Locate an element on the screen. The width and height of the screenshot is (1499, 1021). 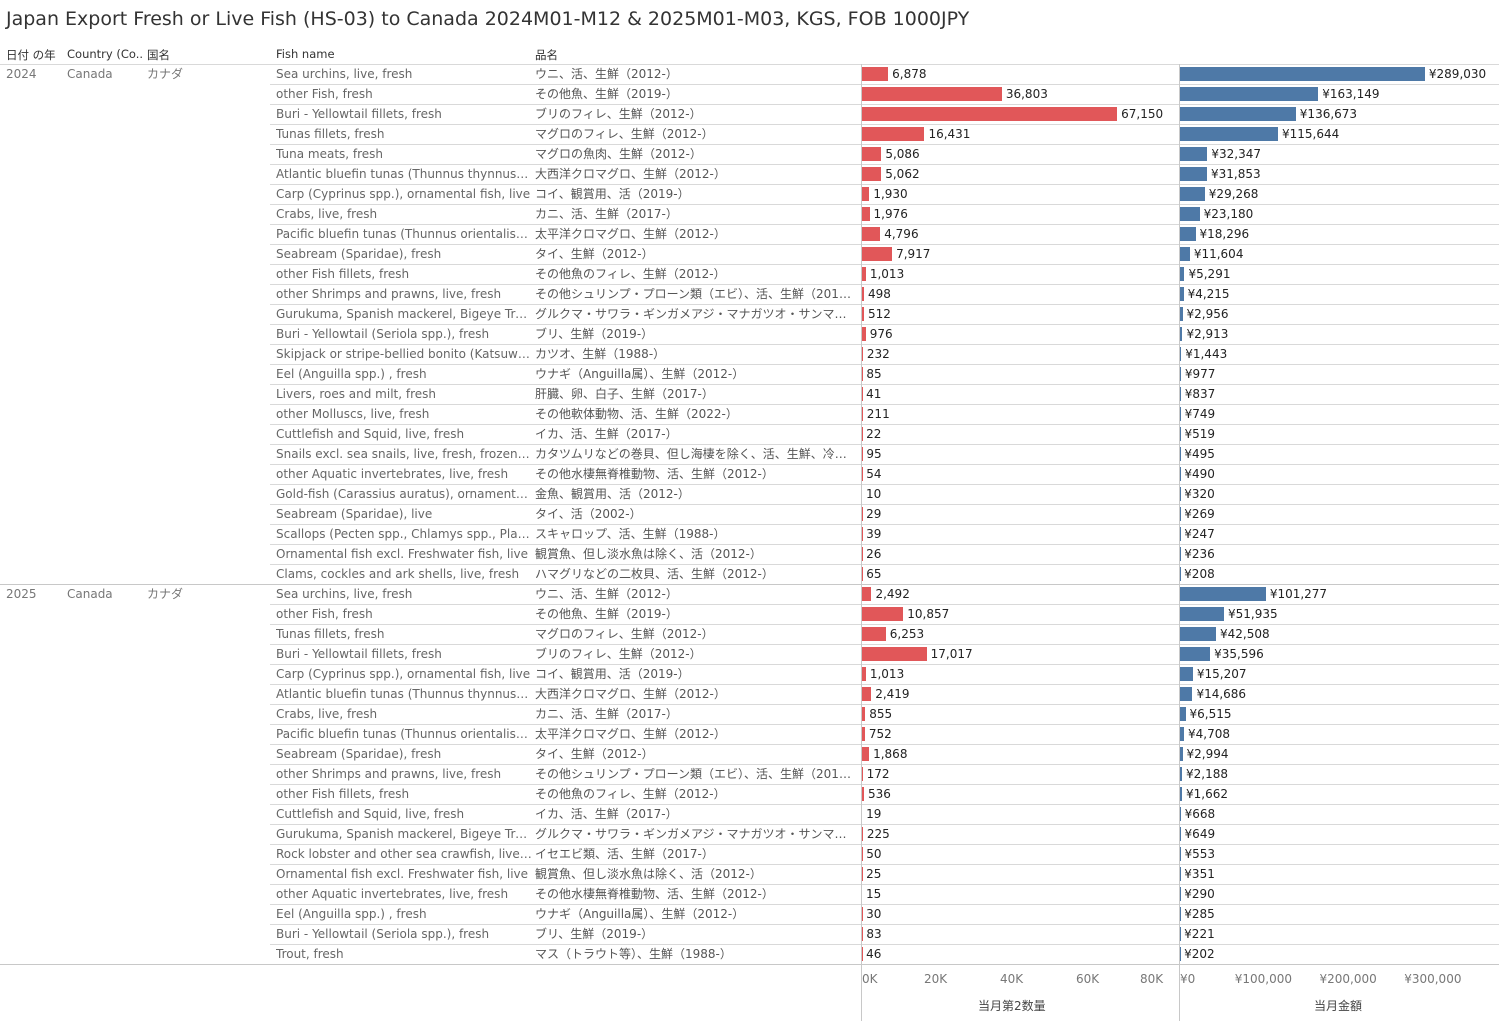
value-label: ¥4,708 is located at coordinates (1208, 734).